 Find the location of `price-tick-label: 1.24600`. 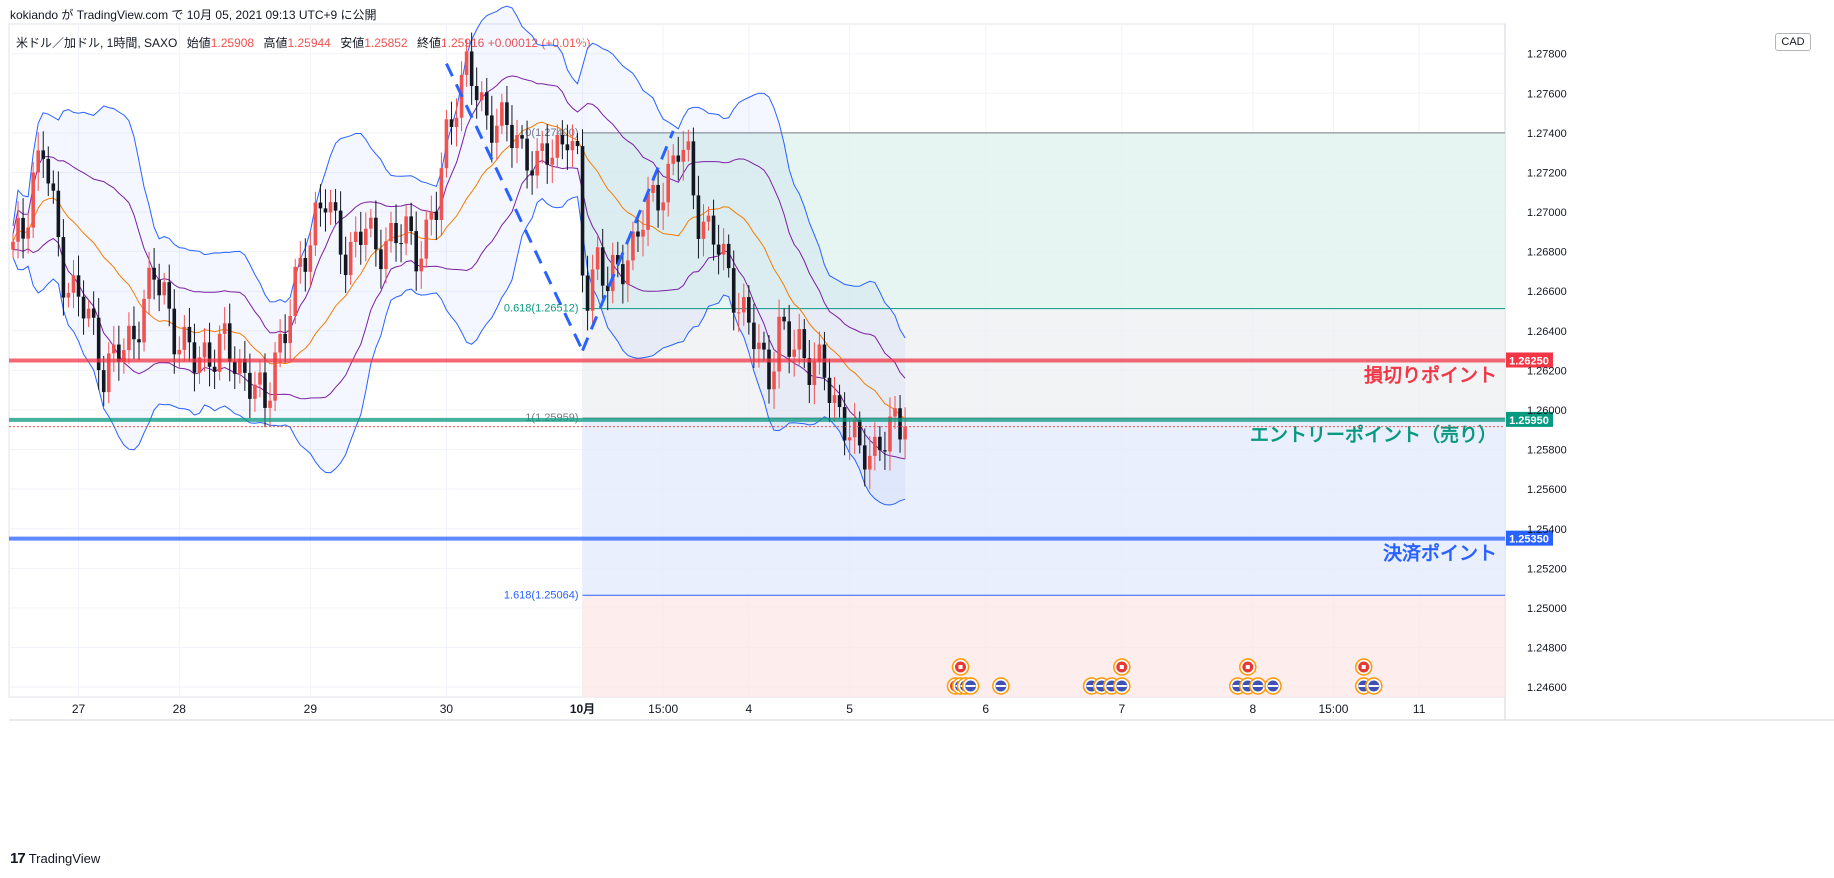

price-tick-label: 1.24600 is located at coordinates (1547, 688).